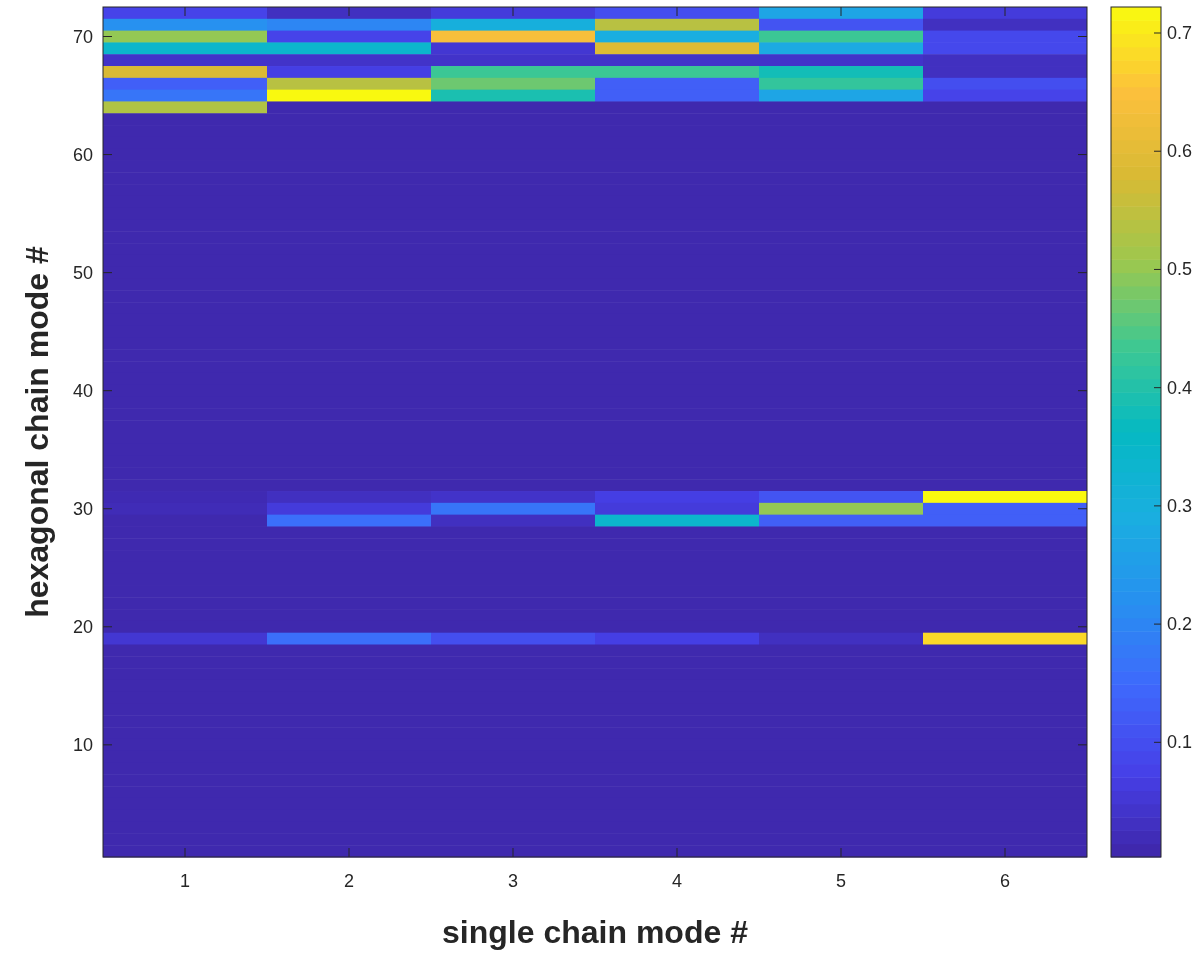  I want to click on y-tick-label: 70, so click(82, 36).